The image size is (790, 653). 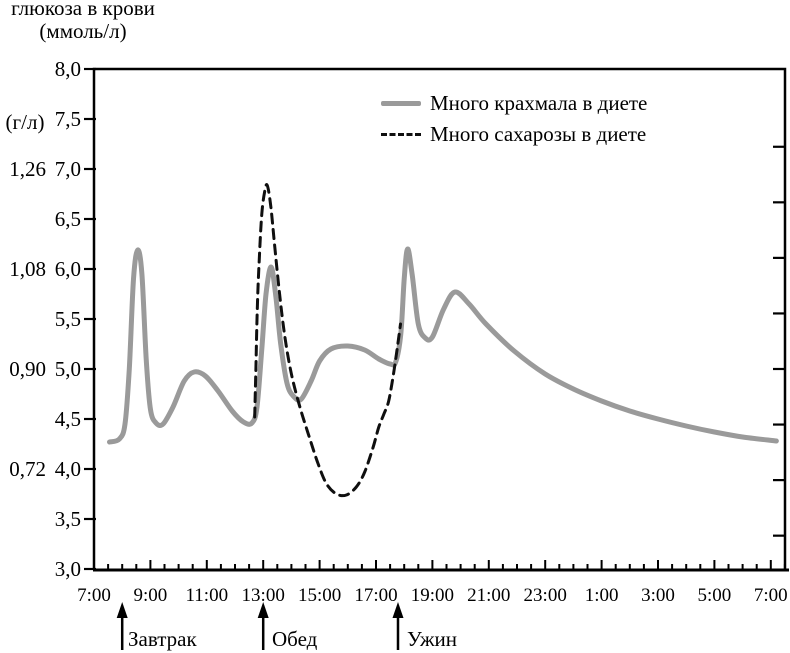 I want to click on chart-title-line2: (ммоль/л), so click(x=83, y=31).